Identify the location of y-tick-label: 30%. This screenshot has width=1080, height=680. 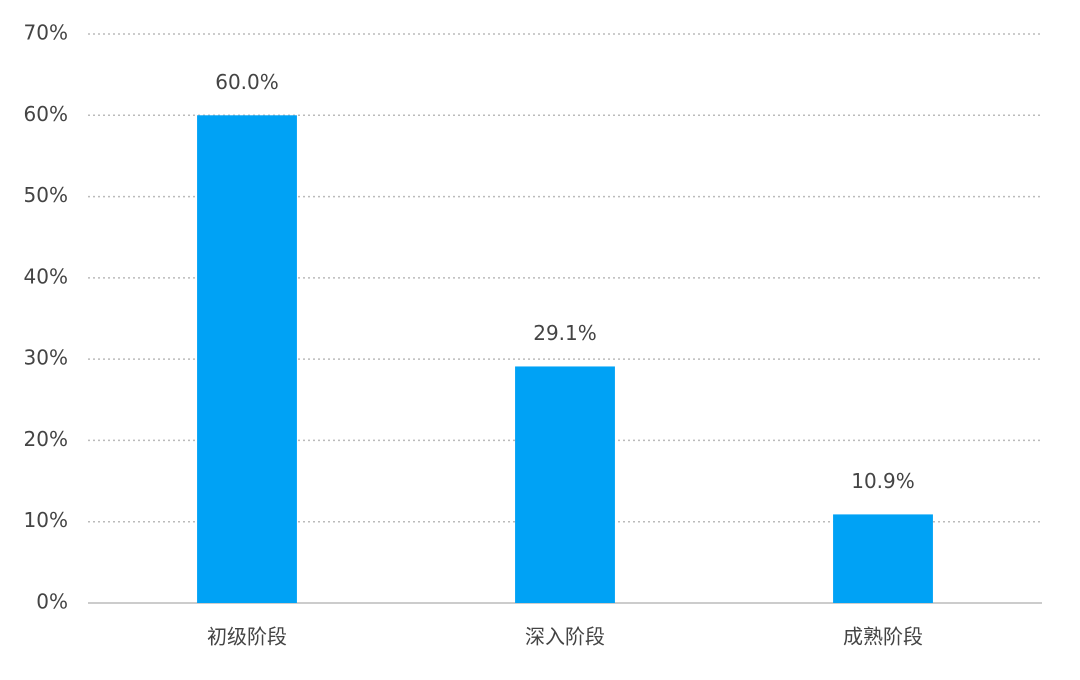
(46, 358).